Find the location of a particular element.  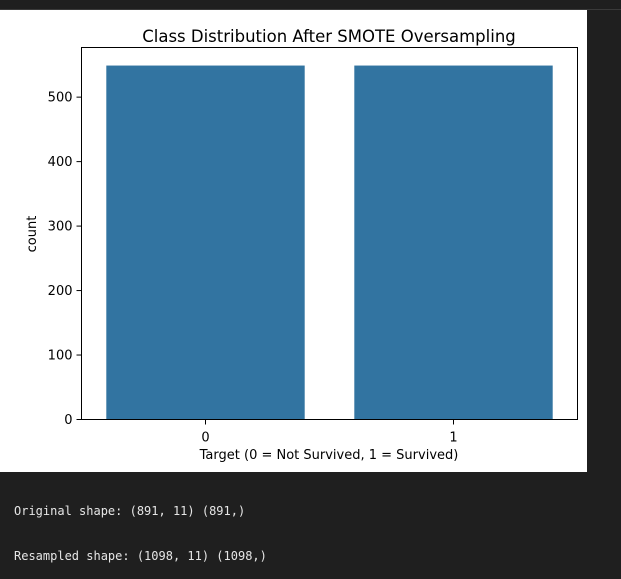

y-tick-label: 200 is located at coordinates (60, 291).